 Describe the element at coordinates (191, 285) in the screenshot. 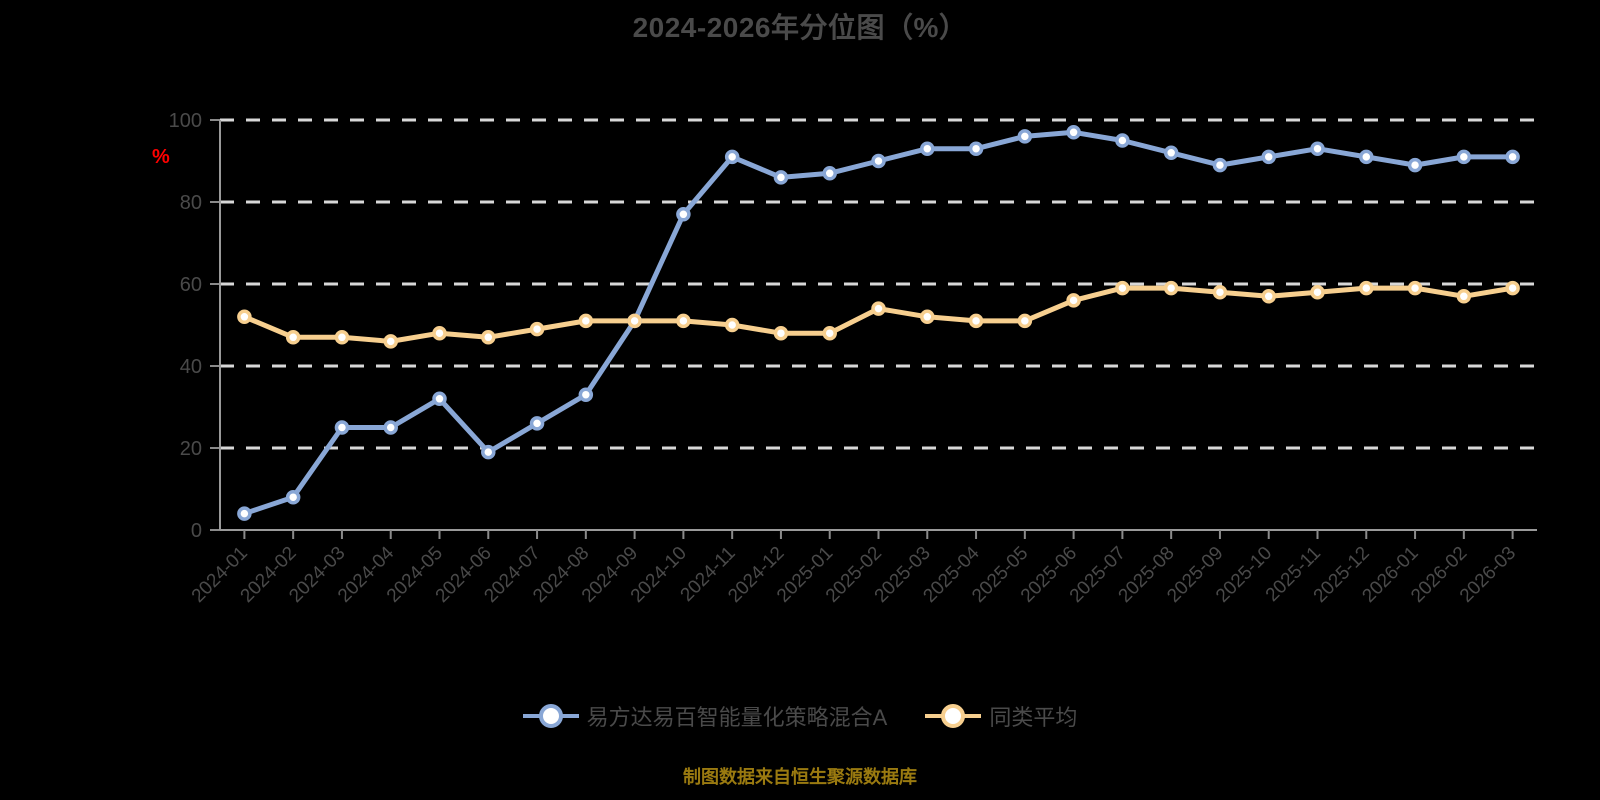

I see `y-axis-tick-label: 60` at that location.